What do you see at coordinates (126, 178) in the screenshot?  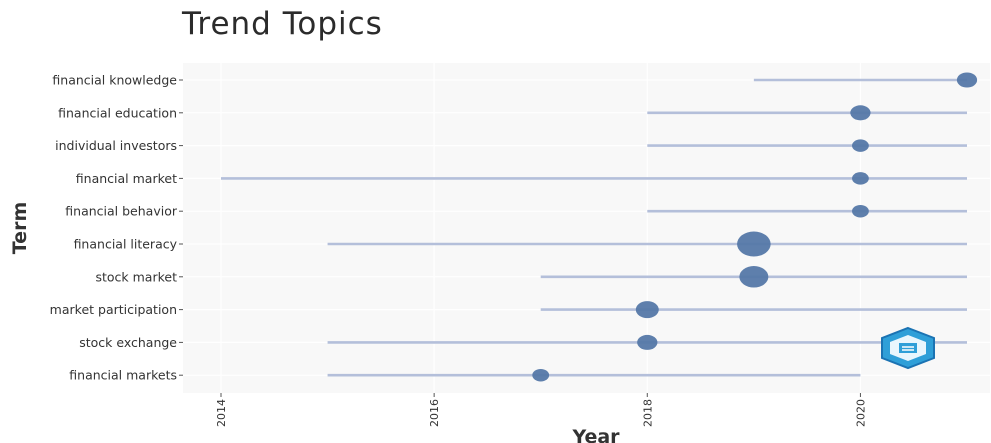 I see `y-tick-label: financial market` at bounding box center [126, 178].